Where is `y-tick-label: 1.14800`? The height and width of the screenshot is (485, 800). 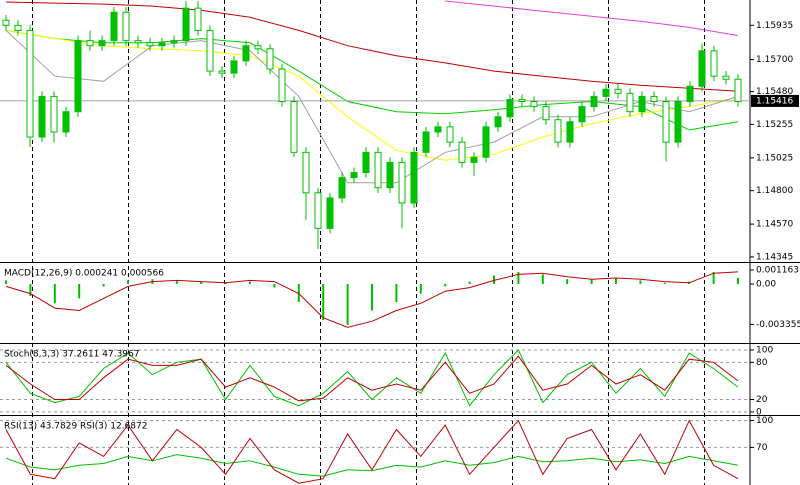
y-tick-label: 1.14800 is located at coordinates (774, 191).